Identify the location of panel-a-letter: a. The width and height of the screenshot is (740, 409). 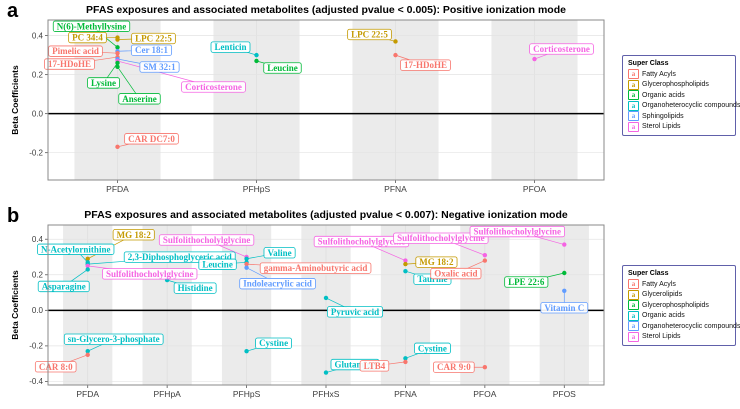
(13, 11).